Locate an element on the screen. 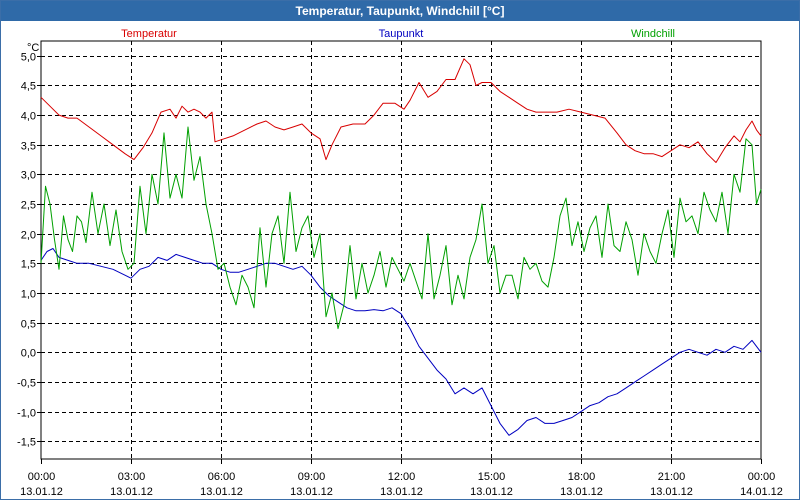 Image resolution: width=800 pixels, height=500 pixels. chart-title: Temperatur, Taupunkt, Windchill [°C] is located at coordinates (400, 11).